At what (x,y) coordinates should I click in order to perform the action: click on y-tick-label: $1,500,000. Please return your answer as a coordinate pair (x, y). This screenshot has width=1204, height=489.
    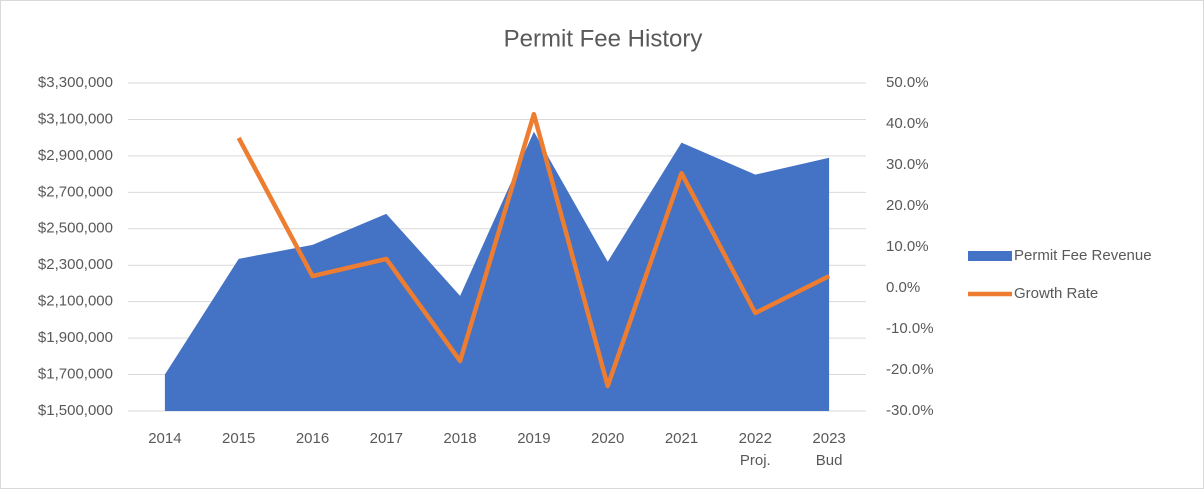
    Looking at the image, I should click on (75, 410).